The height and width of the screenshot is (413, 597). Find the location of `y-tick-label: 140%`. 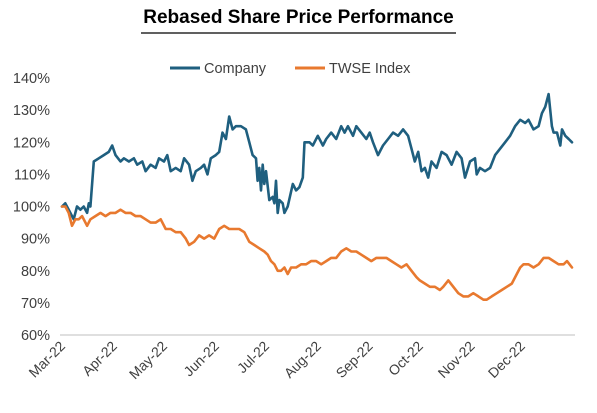

y-tick-label: 140% is located at coordinates (31, 79).